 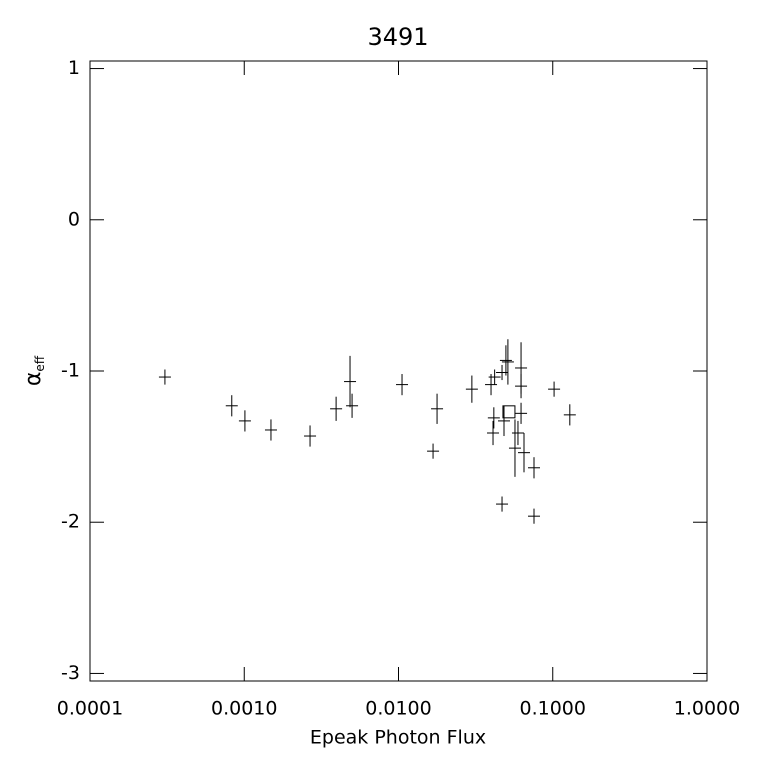 I want to click on y-tick-label: 1, so click(x=74, y=68).